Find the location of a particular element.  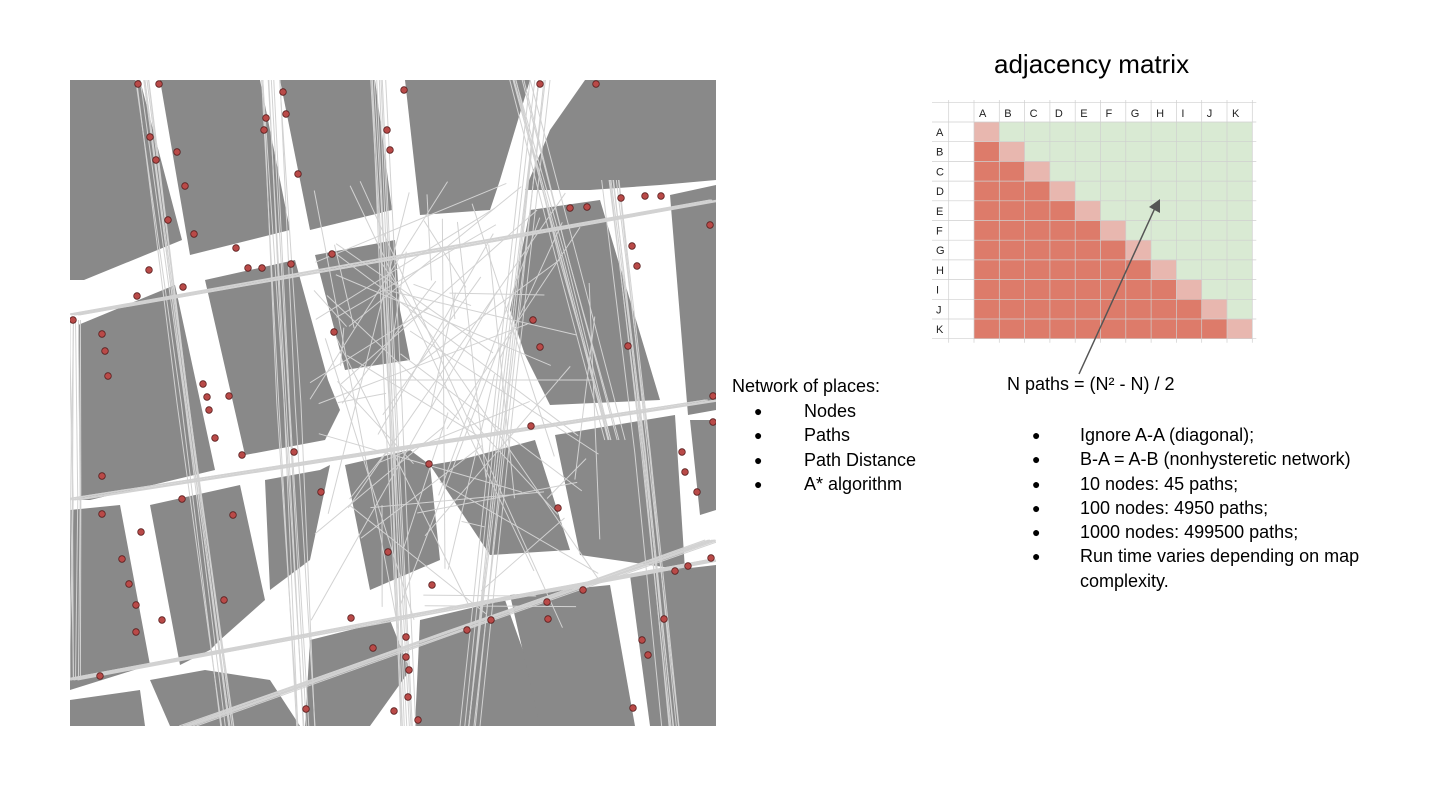

note-10-nodes: 10 nodes: 45 paths; is located at coordinates (1222, 484).